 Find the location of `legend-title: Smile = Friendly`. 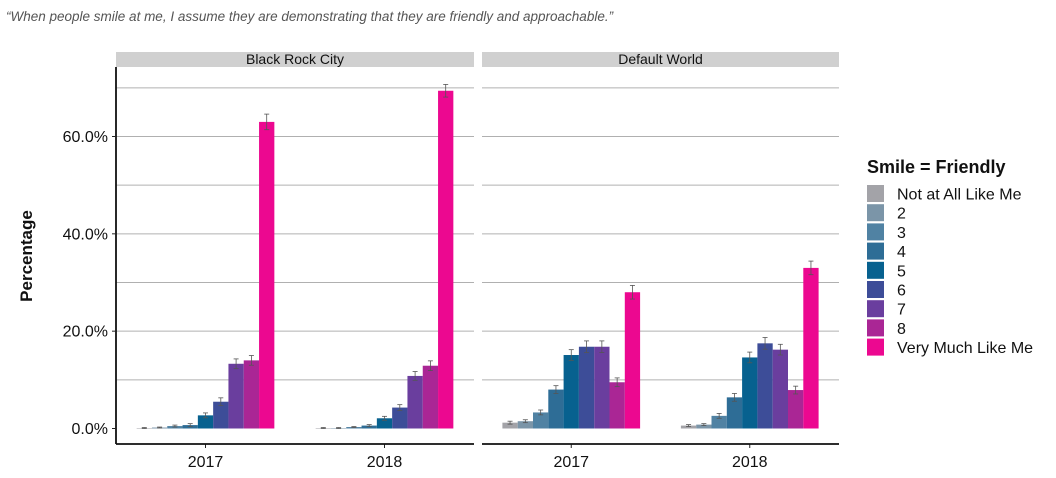

legend-title: Smile = Friendly is located at coordinates (936, 167).